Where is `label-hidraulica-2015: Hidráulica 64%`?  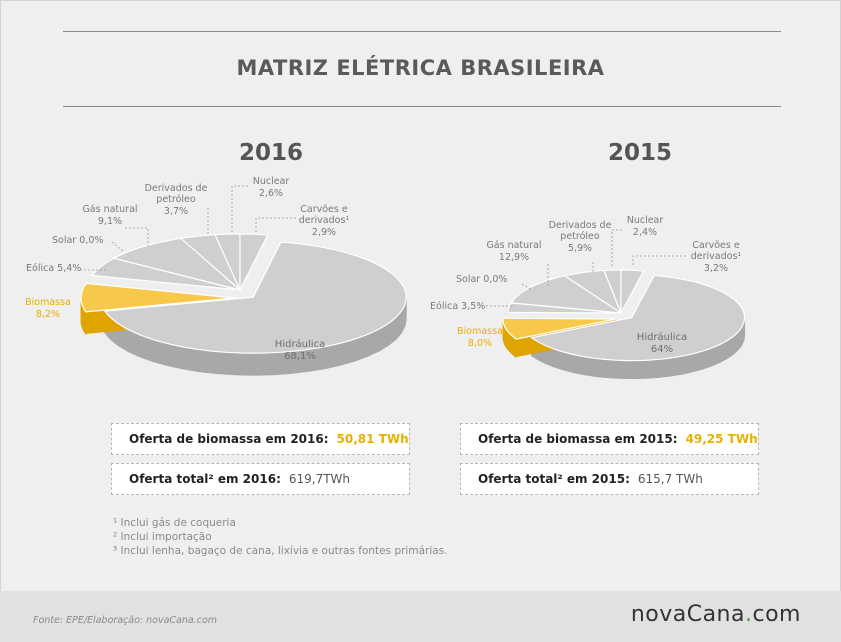 label-hidraulica-2015: Hidráulica 64% is located at coordinates (662, 343).